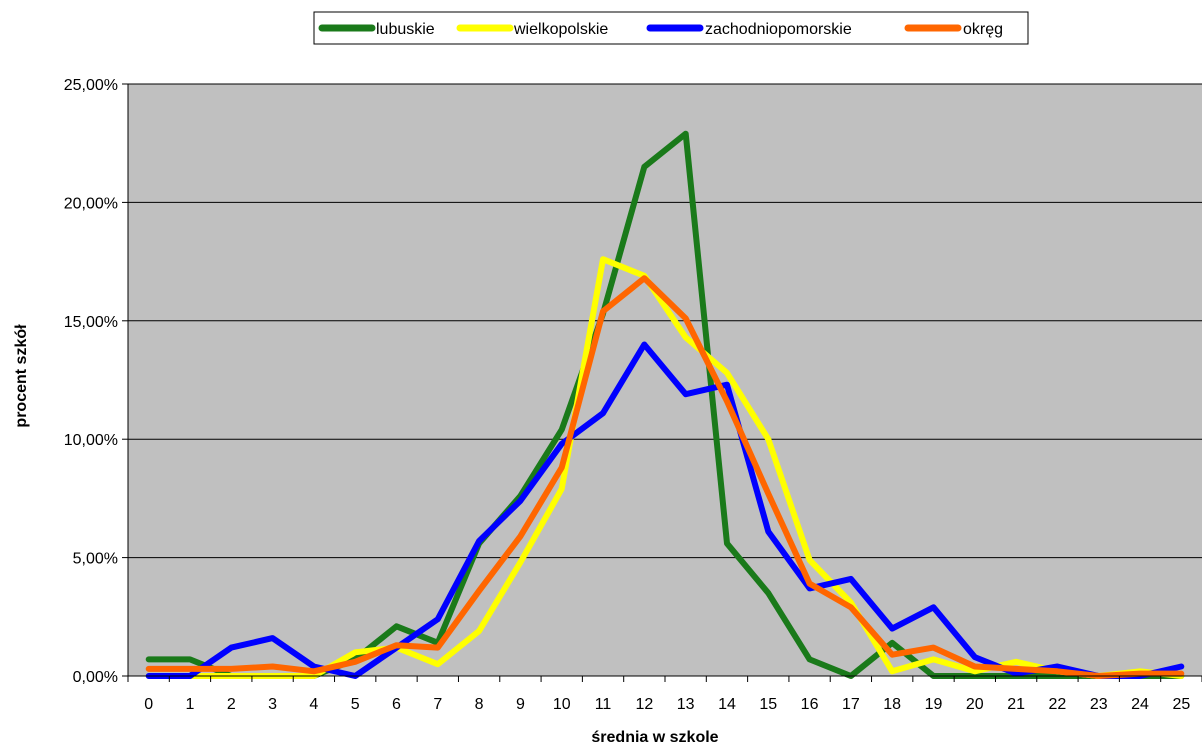  I want to click on x-tick-label: 5, so click(355, 704).